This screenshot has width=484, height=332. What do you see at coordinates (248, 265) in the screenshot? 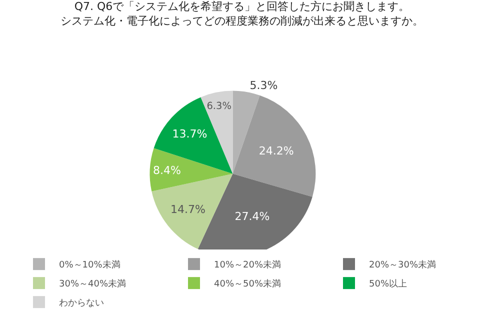
I see `legend-label: 10%～20%未満` at bounding box center [248, 265].